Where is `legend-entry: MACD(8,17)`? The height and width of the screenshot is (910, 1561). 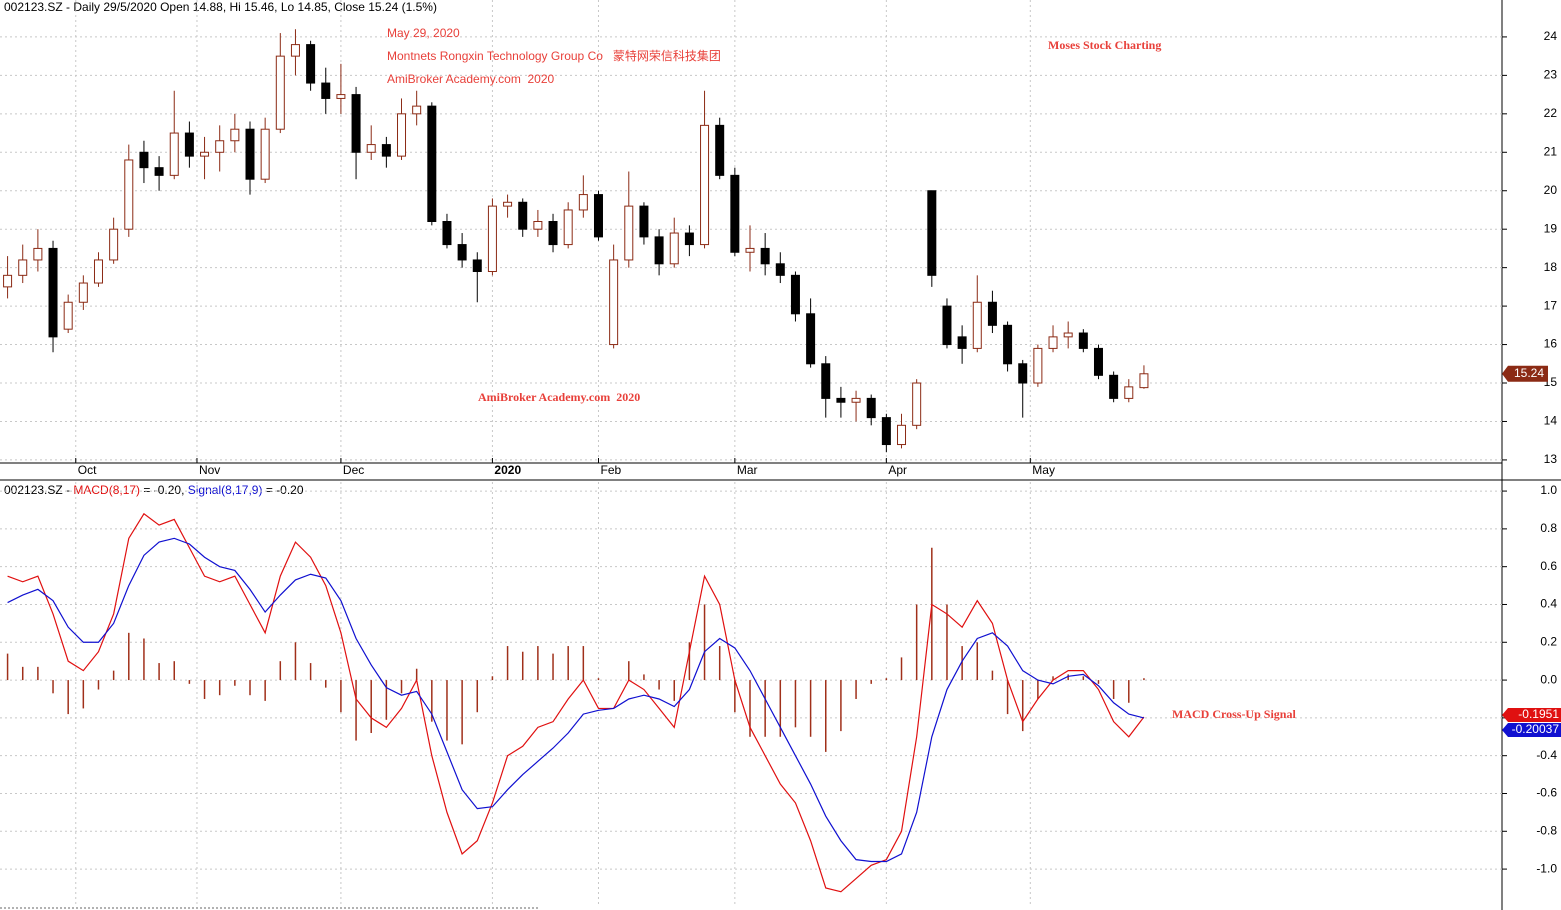
legend-entry: MACD(8,17) is located at coordinates (106, 490).